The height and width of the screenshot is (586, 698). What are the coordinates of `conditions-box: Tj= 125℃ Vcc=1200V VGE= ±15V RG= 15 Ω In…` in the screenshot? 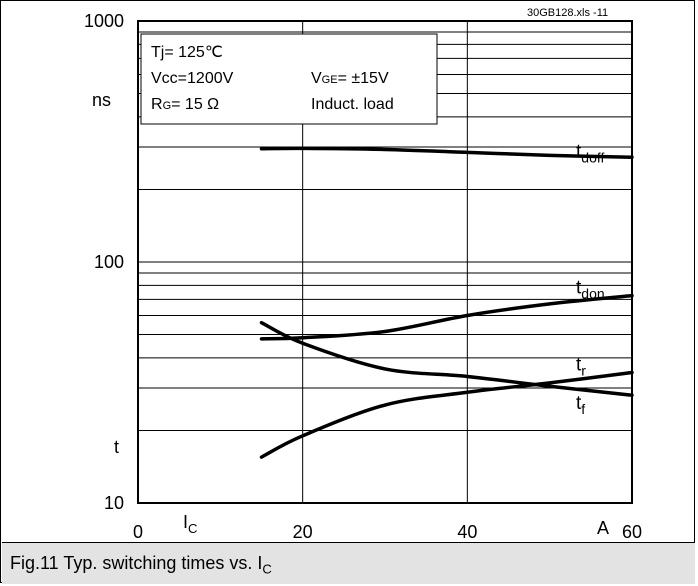 It's located at (289, 79).